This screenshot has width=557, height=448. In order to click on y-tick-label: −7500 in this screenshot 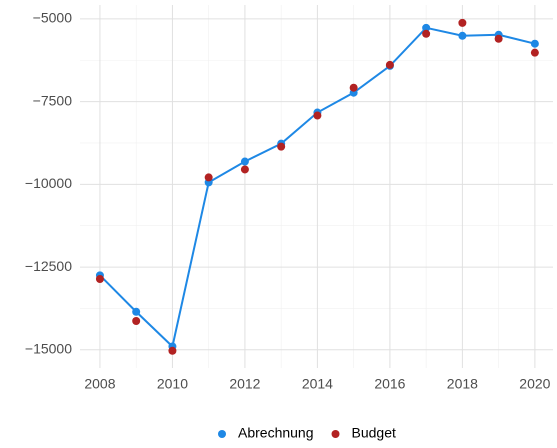, I will do `click(53, 100)`.